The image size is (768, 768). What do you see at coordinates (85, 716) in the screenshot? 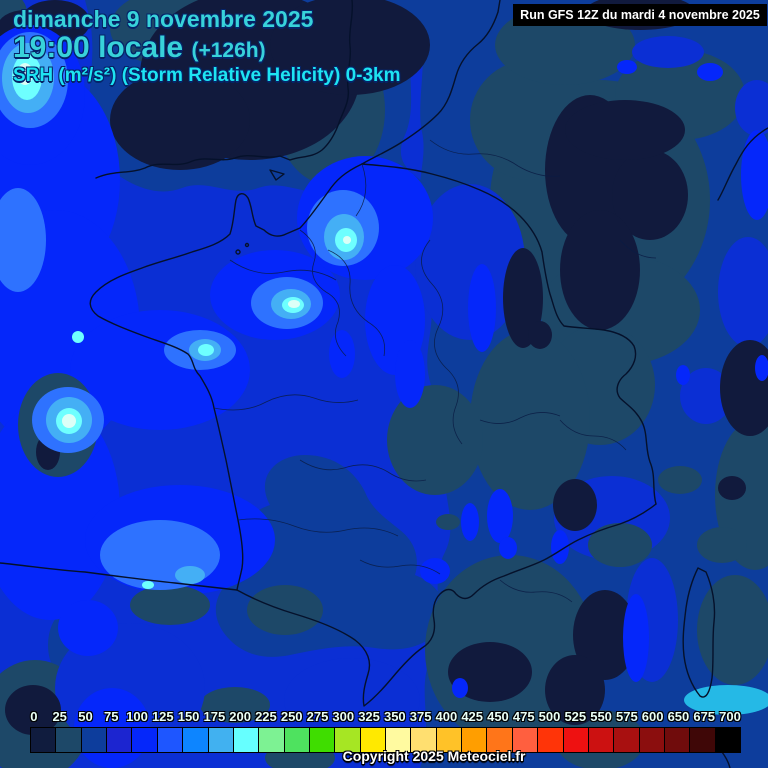
I see `legend-tick-label: 50` at bounding box center [85, 716].